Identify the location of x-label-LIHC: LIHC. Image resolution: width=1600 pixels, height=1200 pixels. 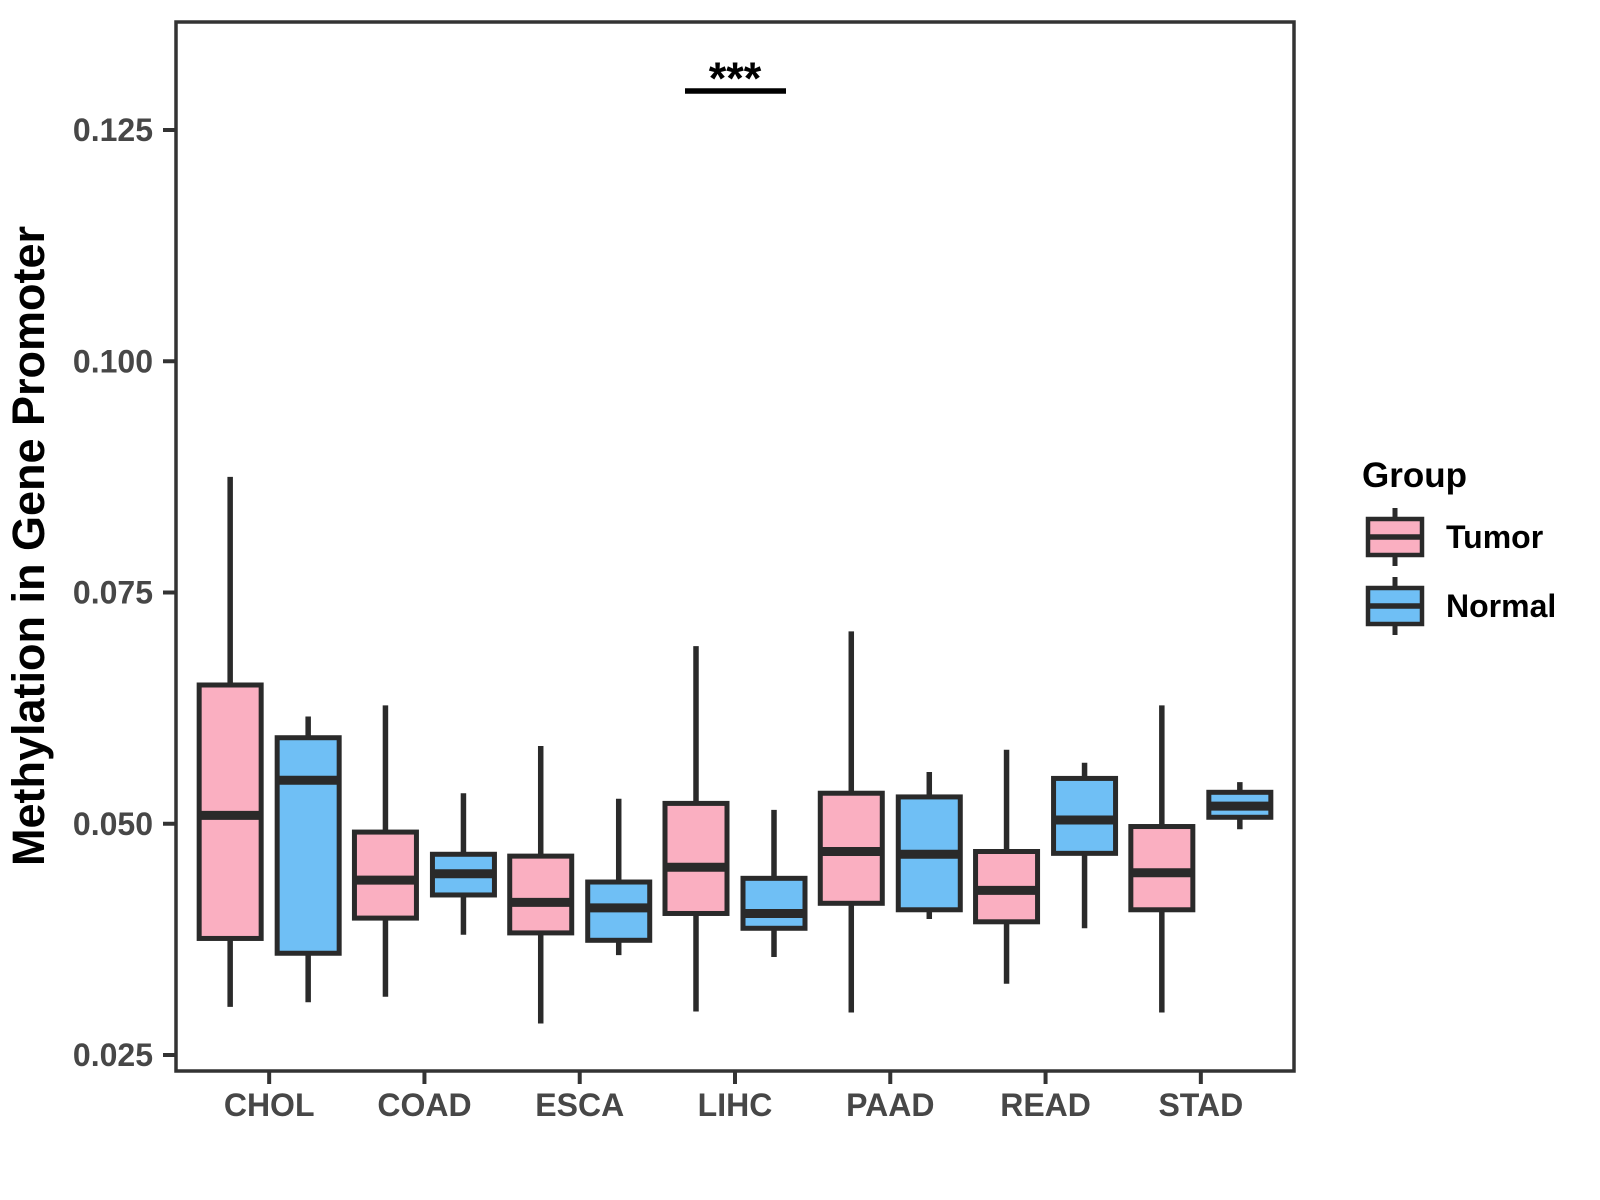
(735, 1105).